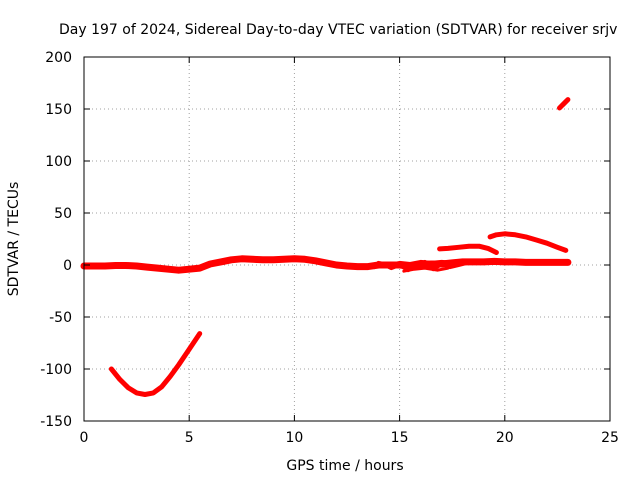 The image size is (640, 480). I want to click on y-tick-label: -50, so click(60, 318).